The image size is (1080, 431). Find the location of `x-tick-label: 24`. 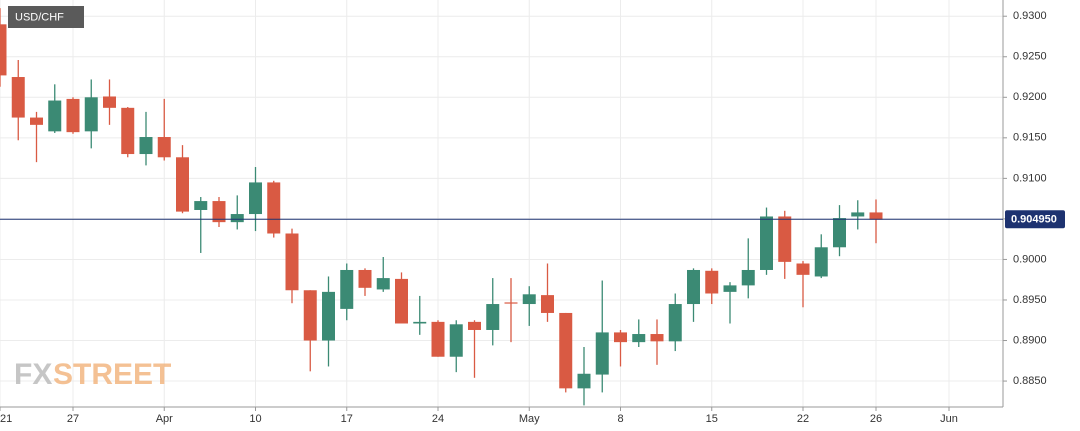

x-tick-label: 24 is located at coordinates (438, 419).